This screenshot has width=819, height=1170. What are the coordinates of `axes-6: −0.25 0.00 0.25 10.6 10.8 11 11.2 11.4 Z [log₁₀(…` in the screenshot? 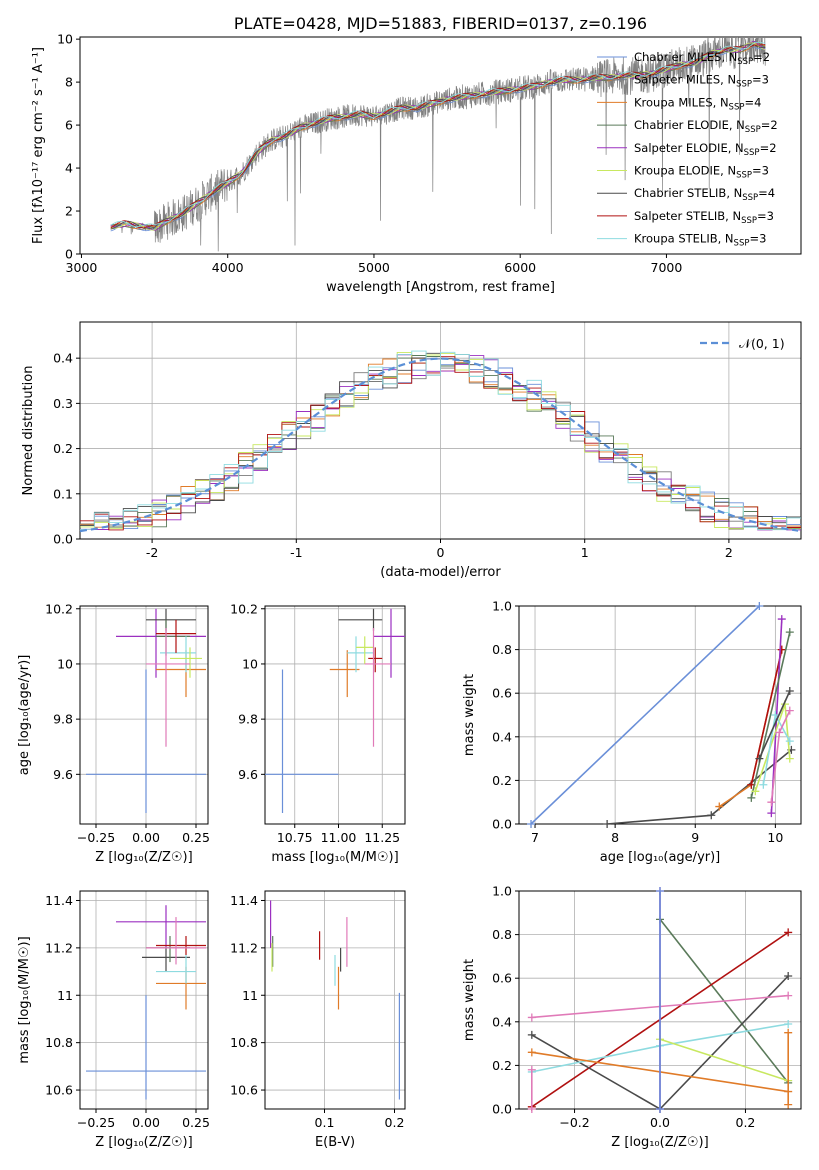 It's located at (113, 1020).